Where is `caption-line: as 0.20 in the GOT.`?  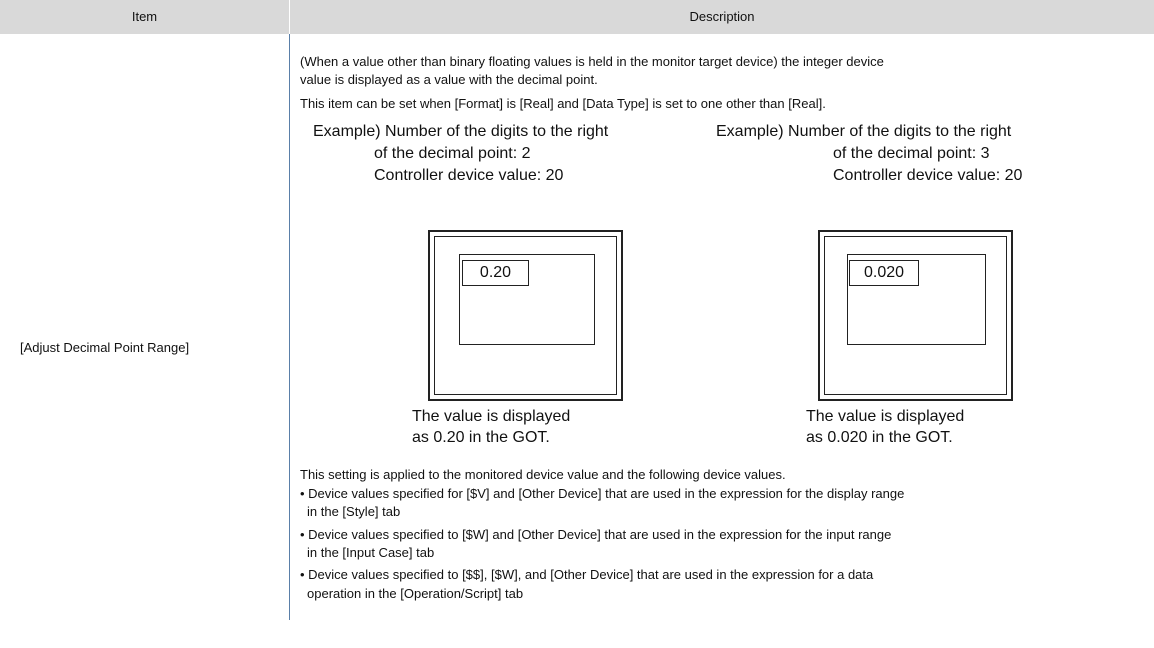 caption-line: as 0.20 in the GOT. is located at coordinates (481, 437).